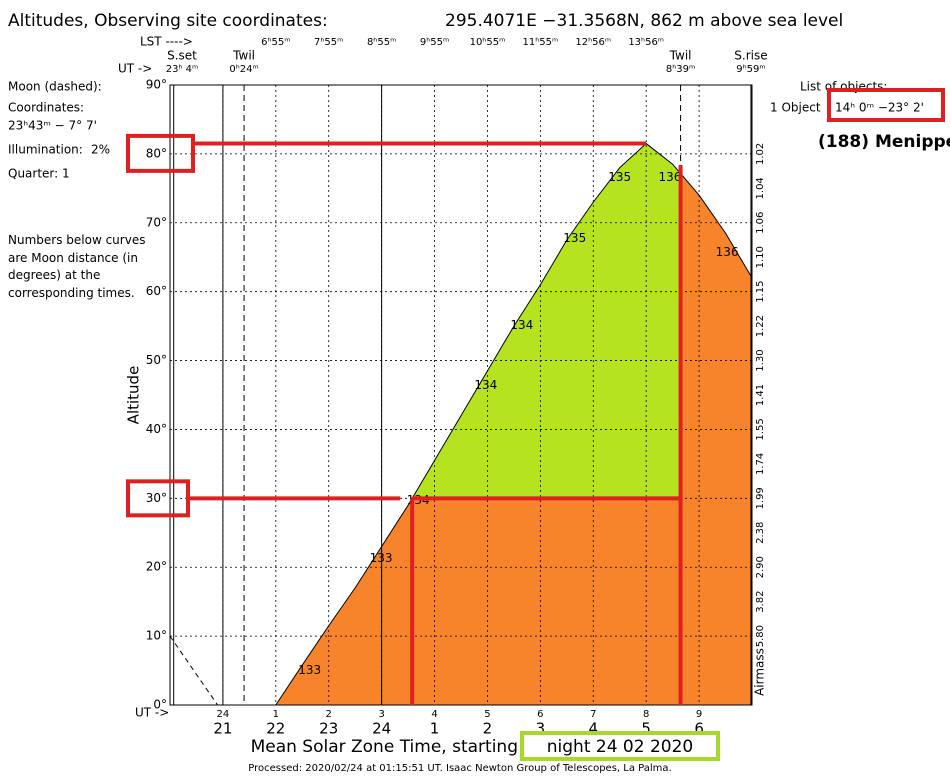 The width and height of the screenshot is (950, 782). Describe the element at coordinates (384, 747) in the screenshot. I see `x-axis-label: Mean Solar Zone Time, starting` at that location.